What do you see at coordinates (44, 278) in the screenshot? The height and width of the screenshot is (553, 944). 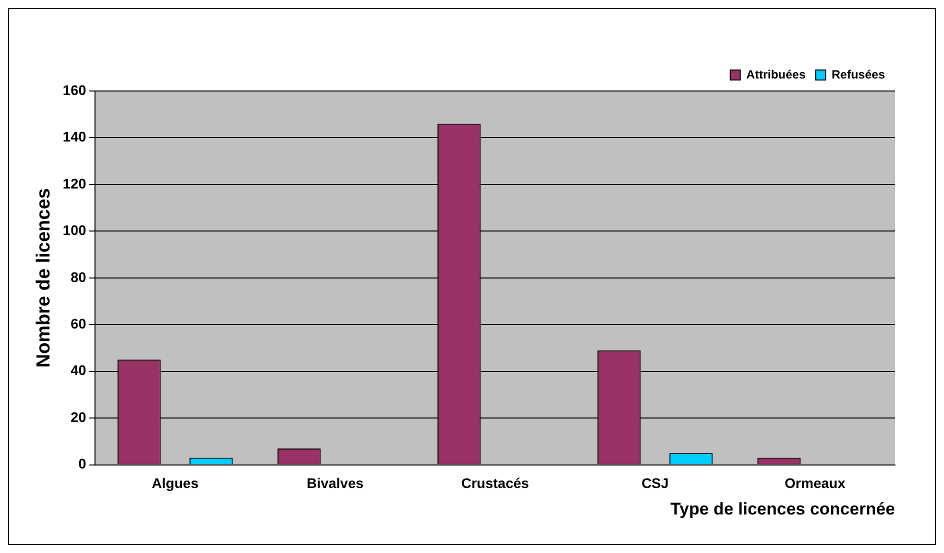 I see `y-axis-title: Nombre de licences` at bounding box center [44, 278].